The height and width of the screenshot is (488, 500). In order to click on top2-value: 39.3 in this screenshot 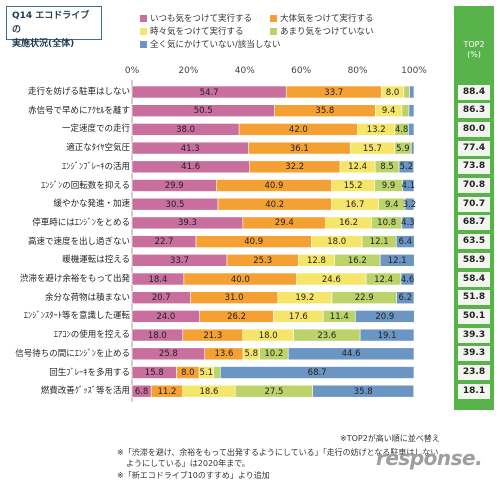, I will do `click(474, 354)`.